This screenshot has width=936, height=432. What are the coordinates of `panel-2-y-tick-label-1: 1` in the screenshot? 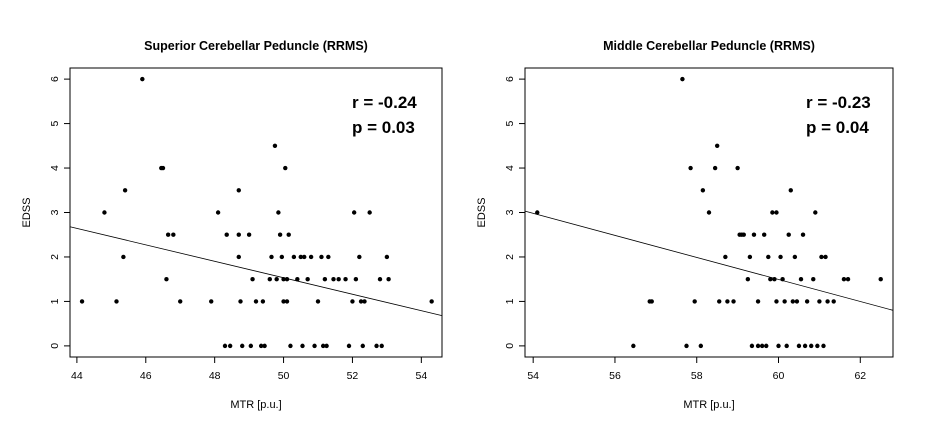 It's located at (510, 301).